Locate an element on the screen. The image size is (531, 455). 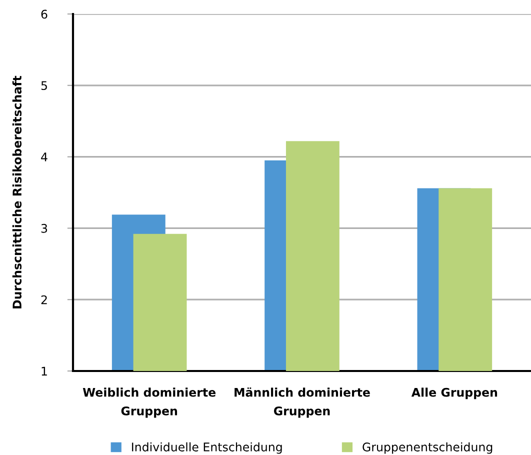
y-tick-label: 5 is located at coordinates (44, 85).